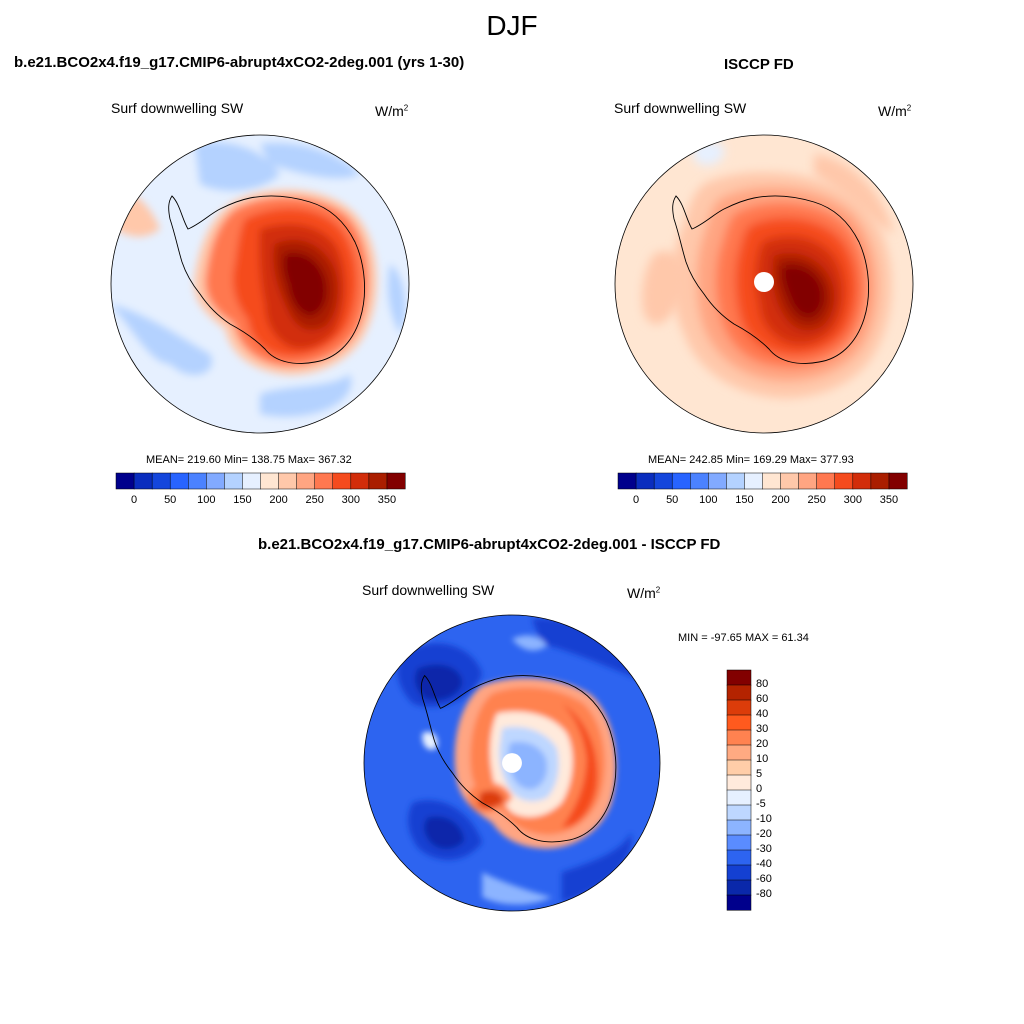 This screenshot has width=1024, height=1024. Describe the element at coordinates (764, 894) in the screenshot. I see `diff-colorbar-tick-label: -80` at that location.